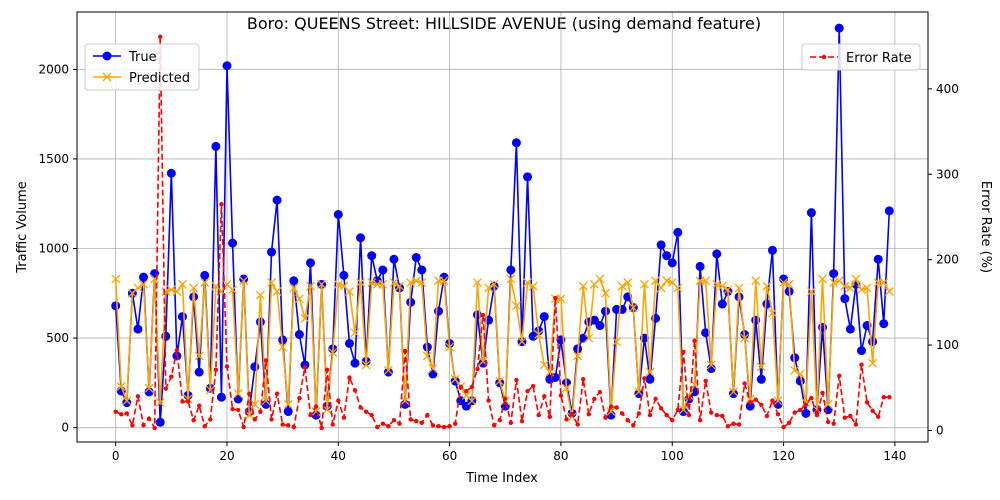 The height and width of the screenshot is (500, 1000). Describe the element at coordinates (943, 259) in the screenshot. I see `right-axis: 0 100 200 300 400` at that location.